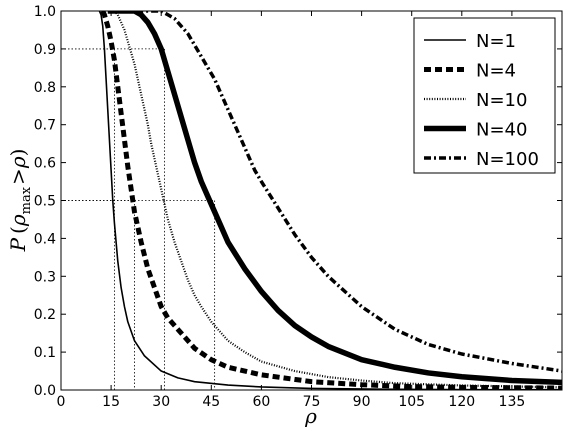 This screenshot has width=576, height=432. Describe the element at coordinates (496, 71) in the screenshot. I see `legend-label: N=4` at that location.